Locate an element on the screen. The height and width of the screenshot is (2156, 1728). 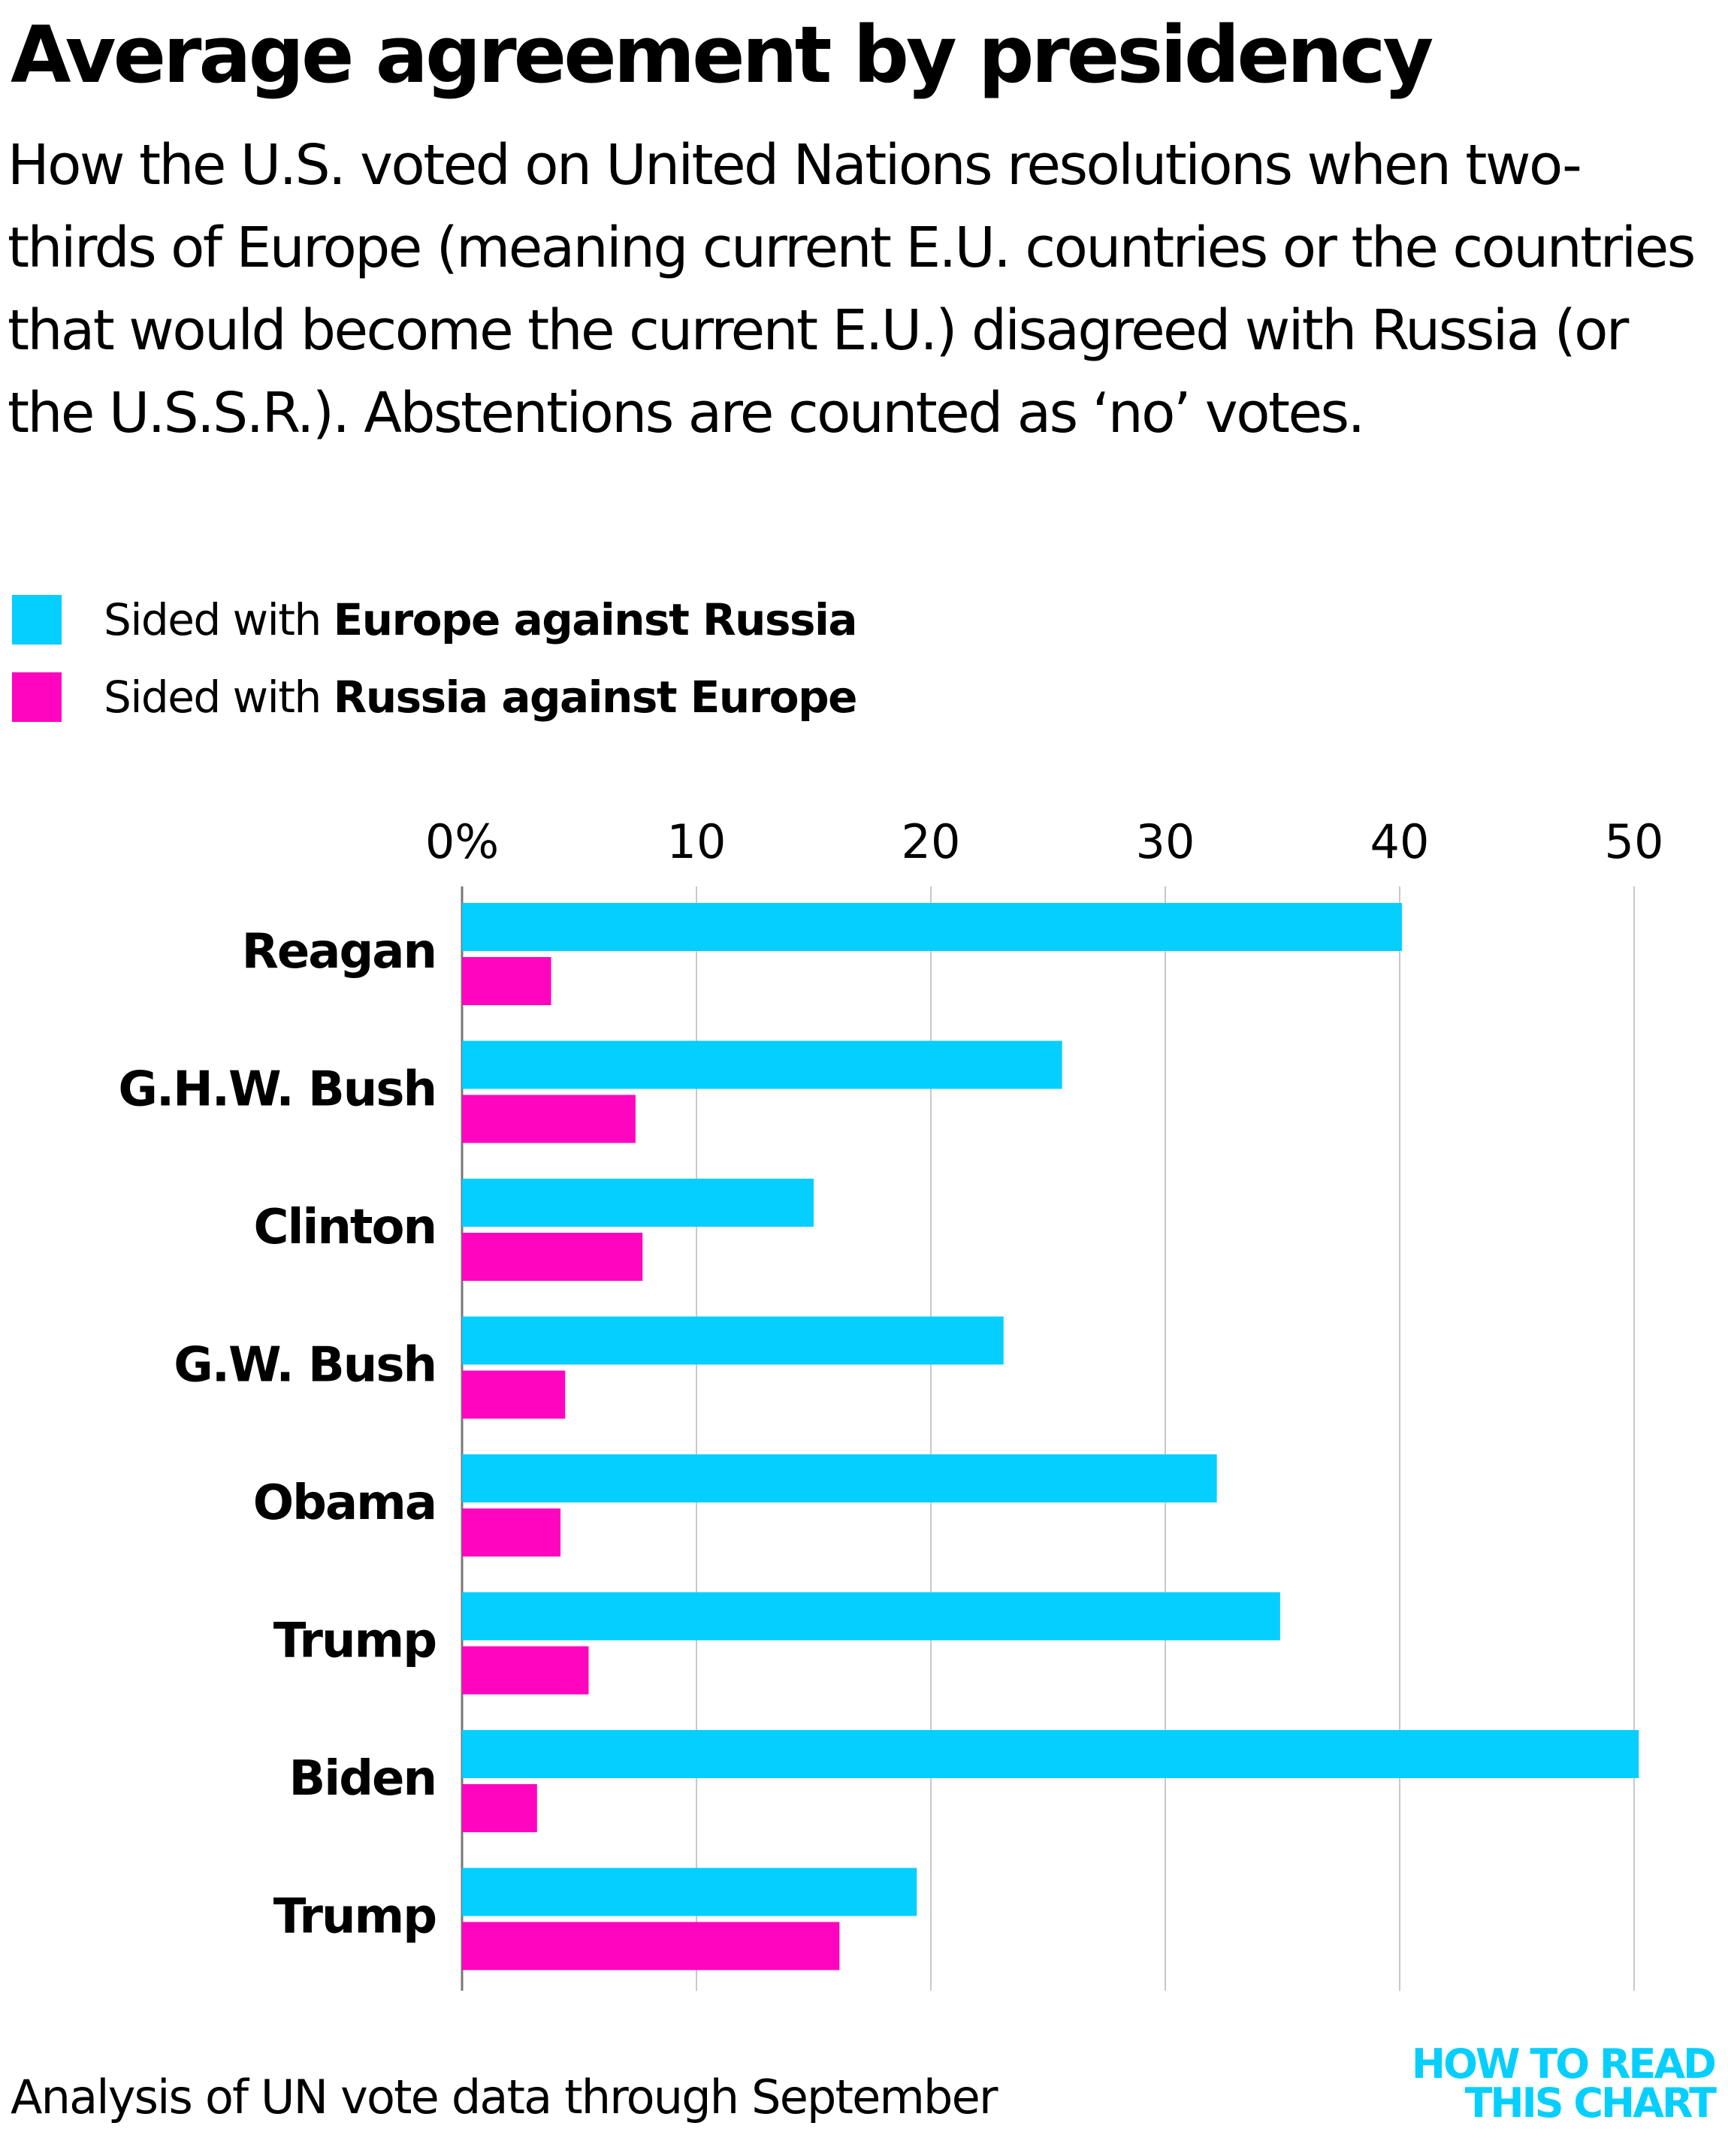
category-label: G.H.W. Bush is located at coordinates (277, 1090).